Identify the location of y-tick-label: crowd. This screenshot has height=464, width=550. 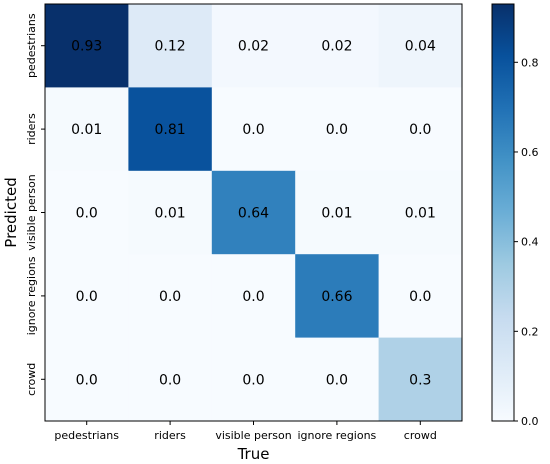
(31, 379).